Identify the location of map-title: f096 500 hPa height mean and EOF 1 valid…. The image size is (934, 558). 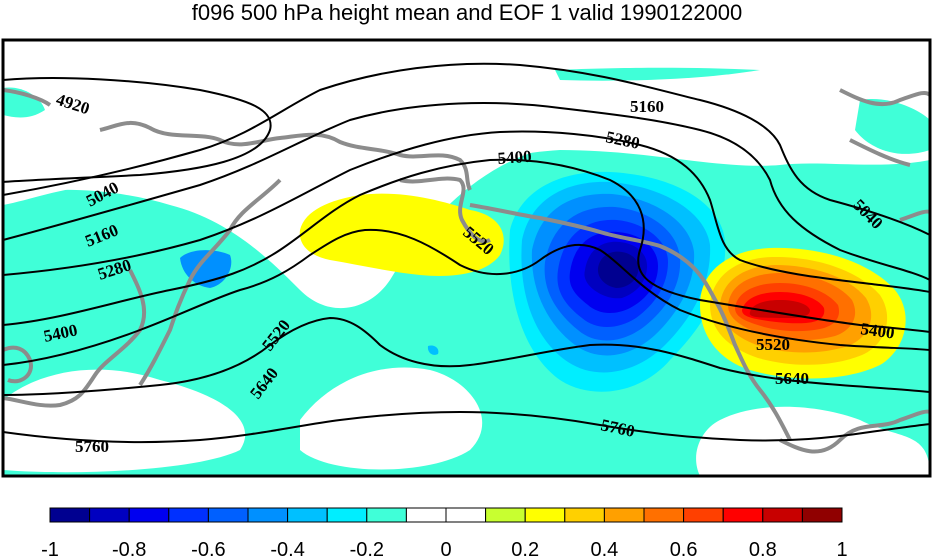
(467, 12).